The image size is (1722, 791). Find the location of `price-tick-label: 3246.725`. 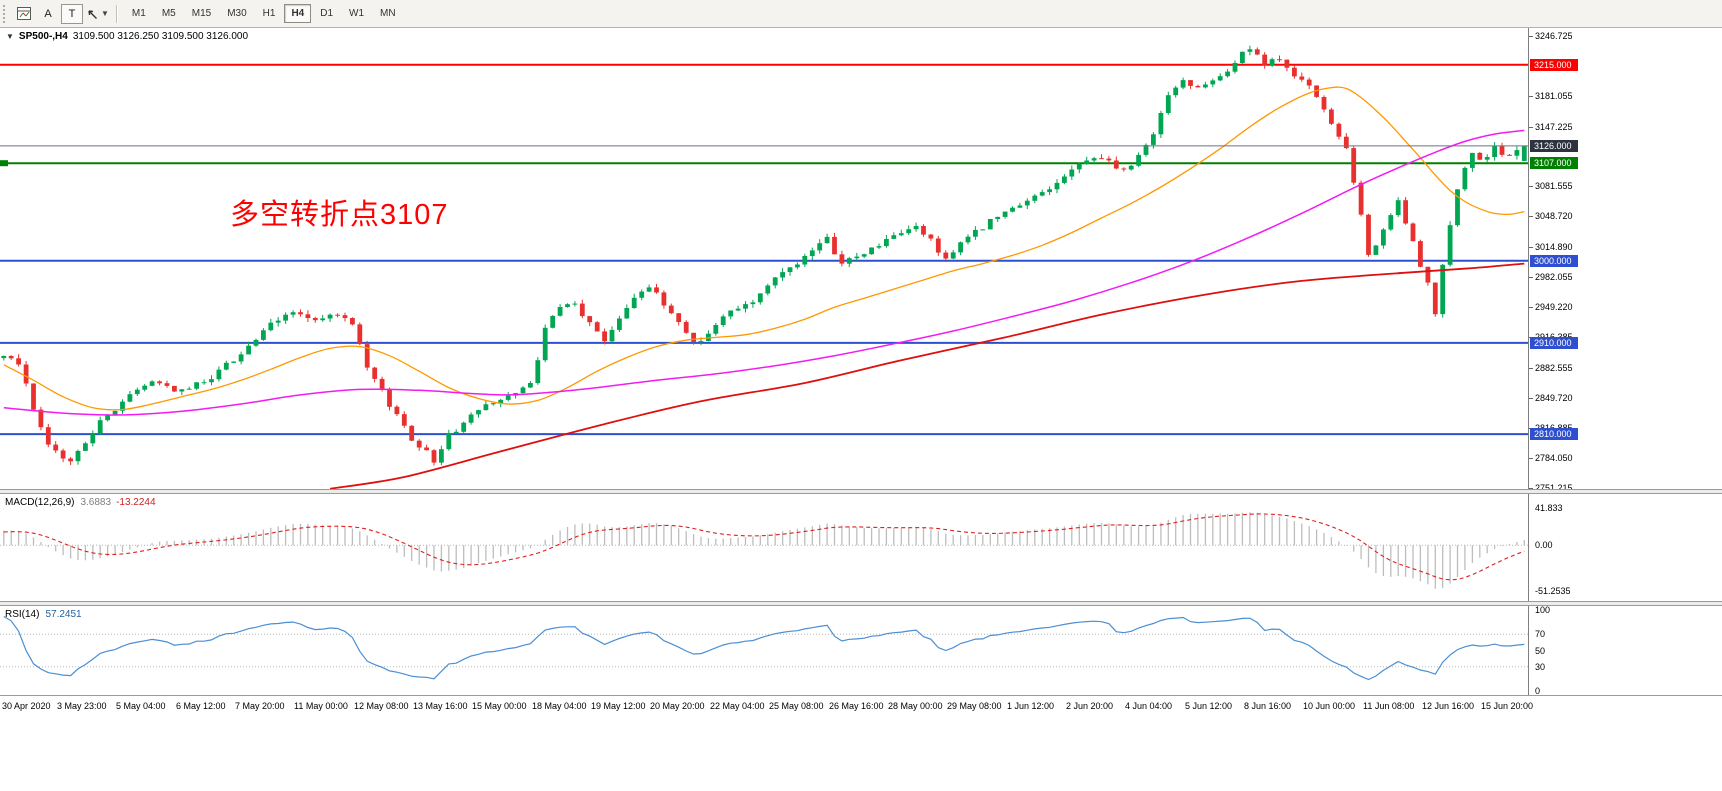

price-tick-label: 3246.725 is located at coordinates (1554, 35).